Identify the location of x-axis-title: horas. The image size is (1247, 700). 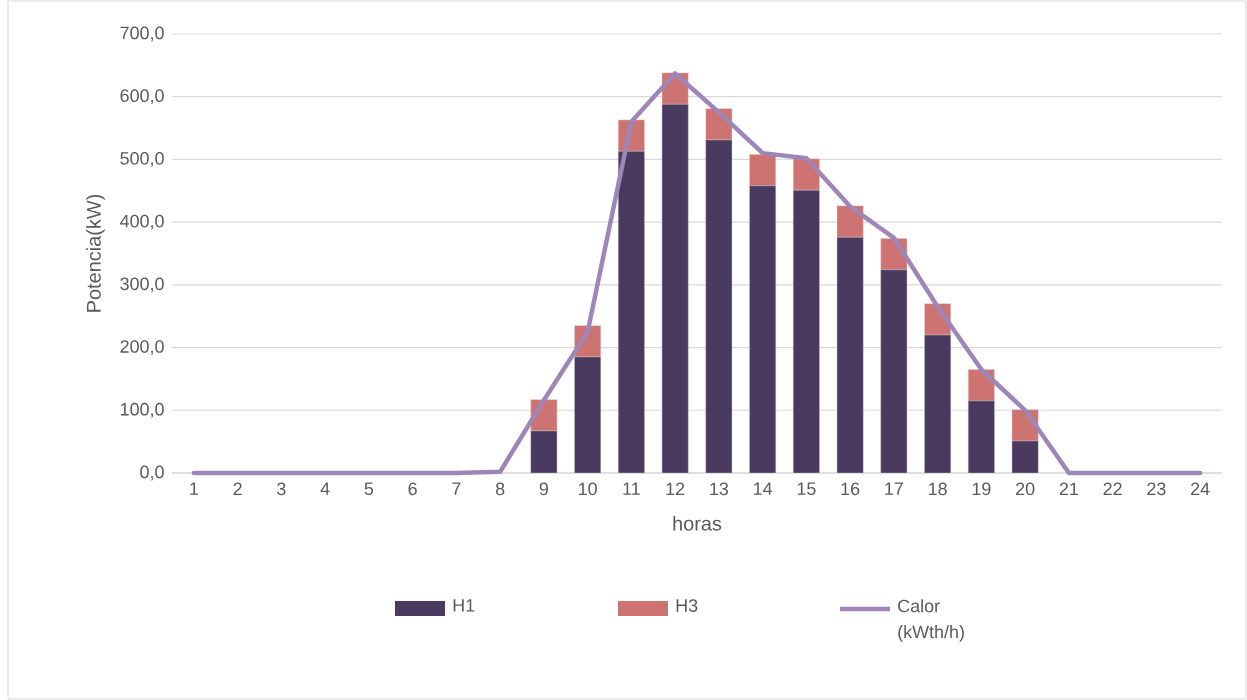
(697, 523).